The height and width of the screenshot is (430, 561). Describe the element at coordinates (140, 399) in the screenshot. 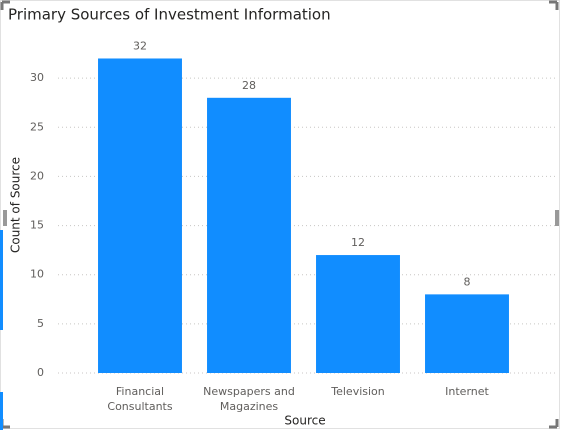

I see `x-tick-label: Financial Consultants` at that location.